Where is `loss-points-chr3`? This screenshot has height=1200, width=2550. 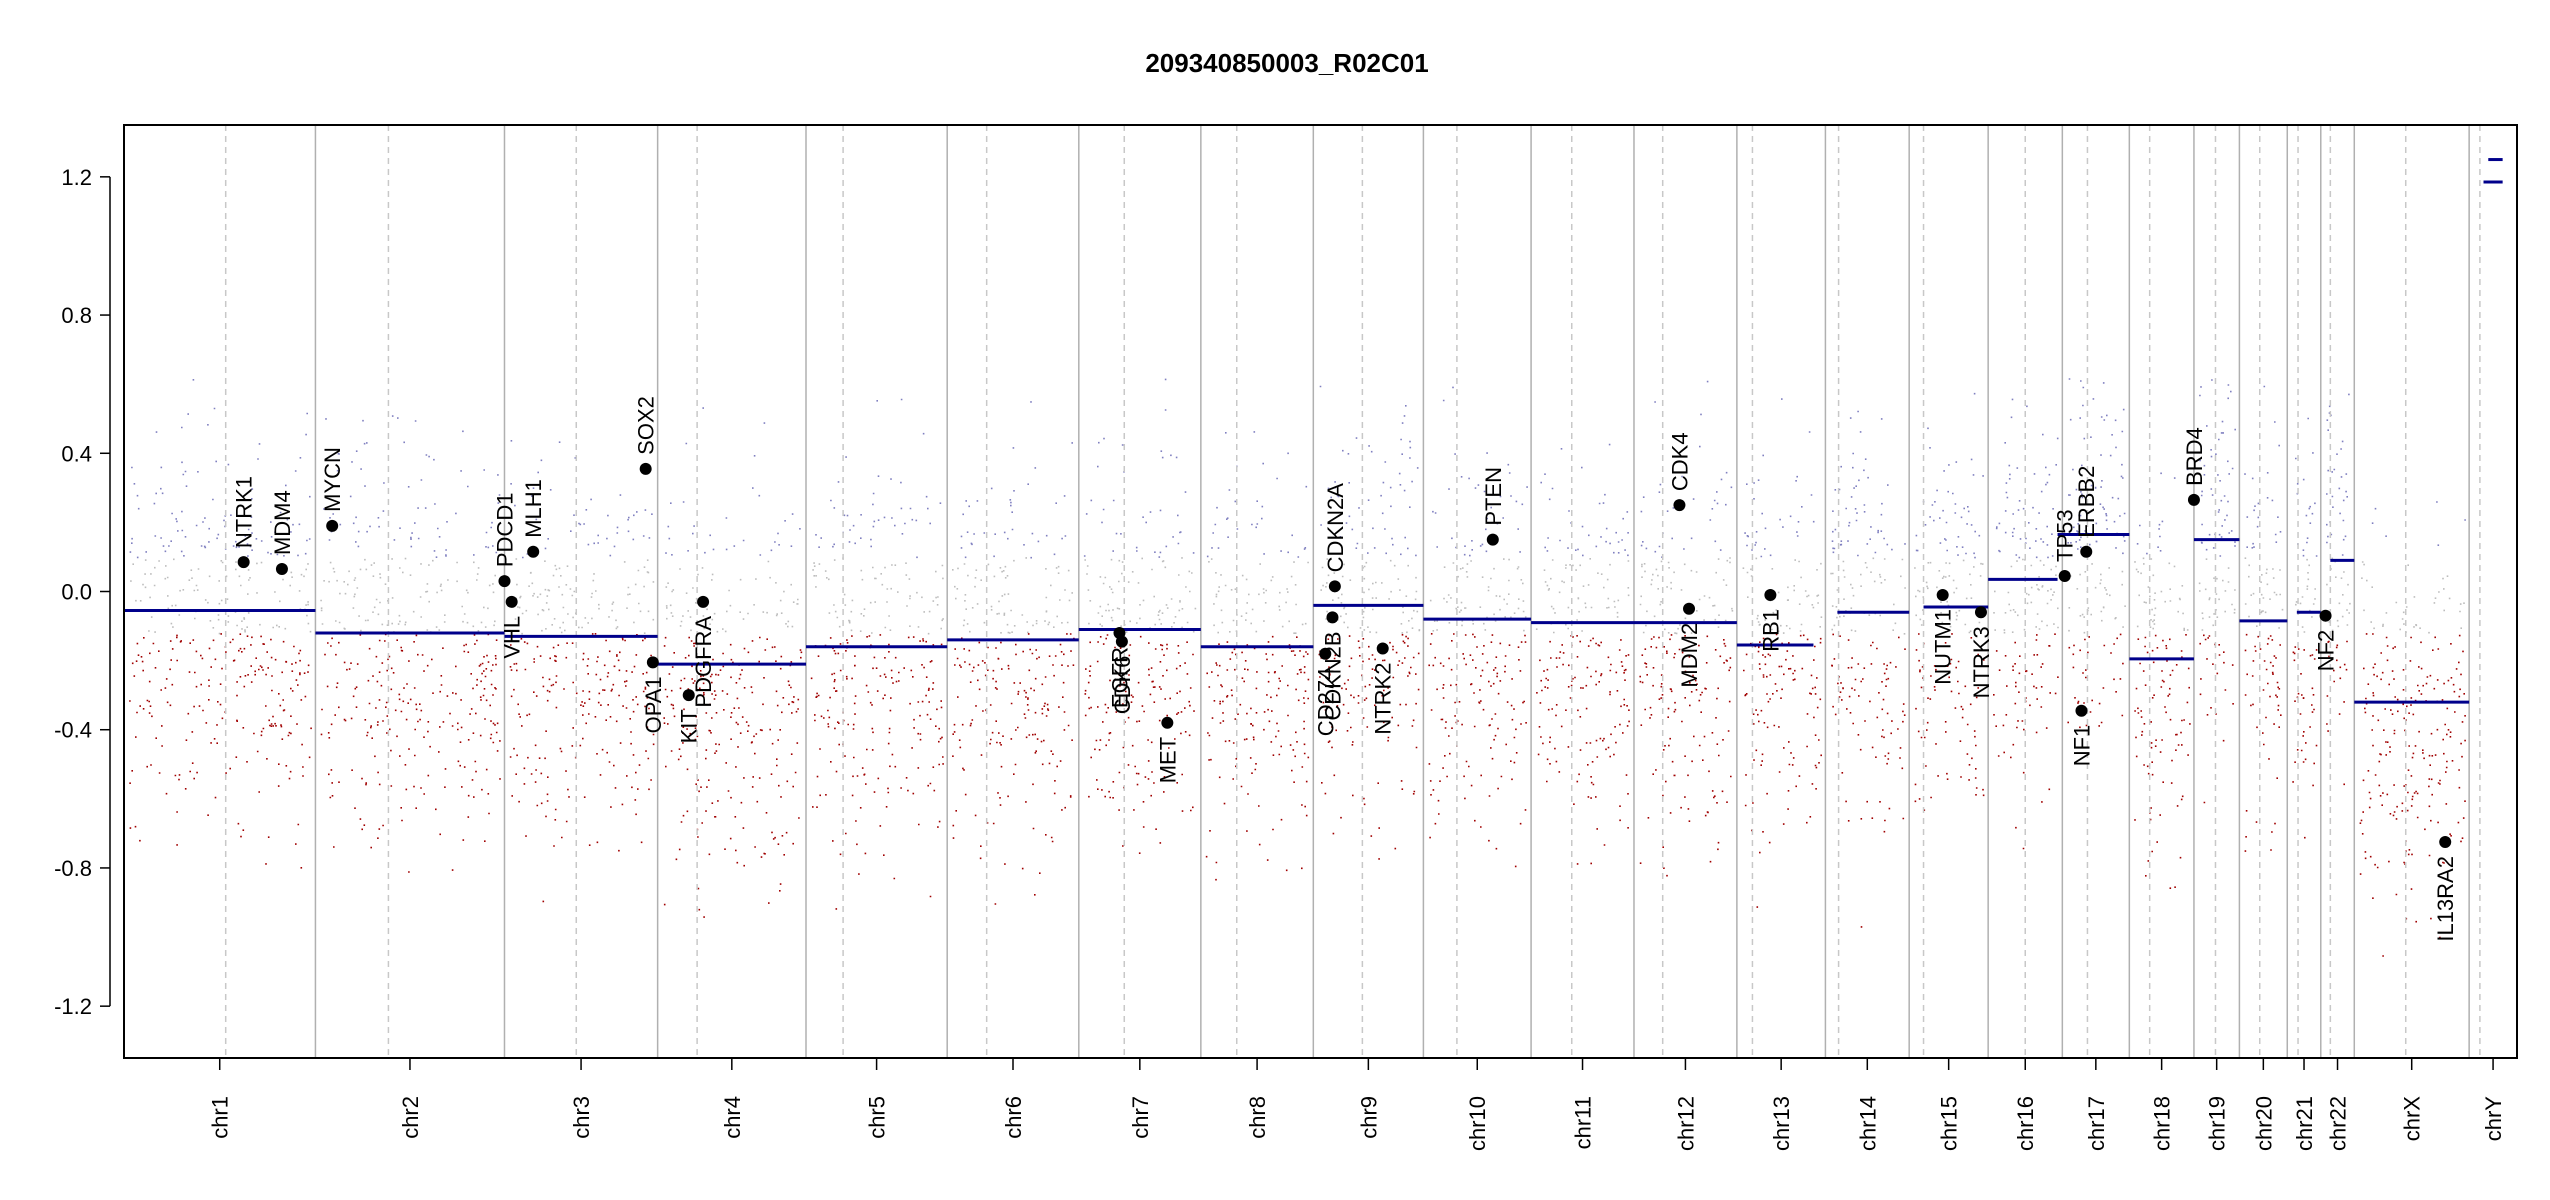
loss-points-chr3 is located at coordinates (582, 768).